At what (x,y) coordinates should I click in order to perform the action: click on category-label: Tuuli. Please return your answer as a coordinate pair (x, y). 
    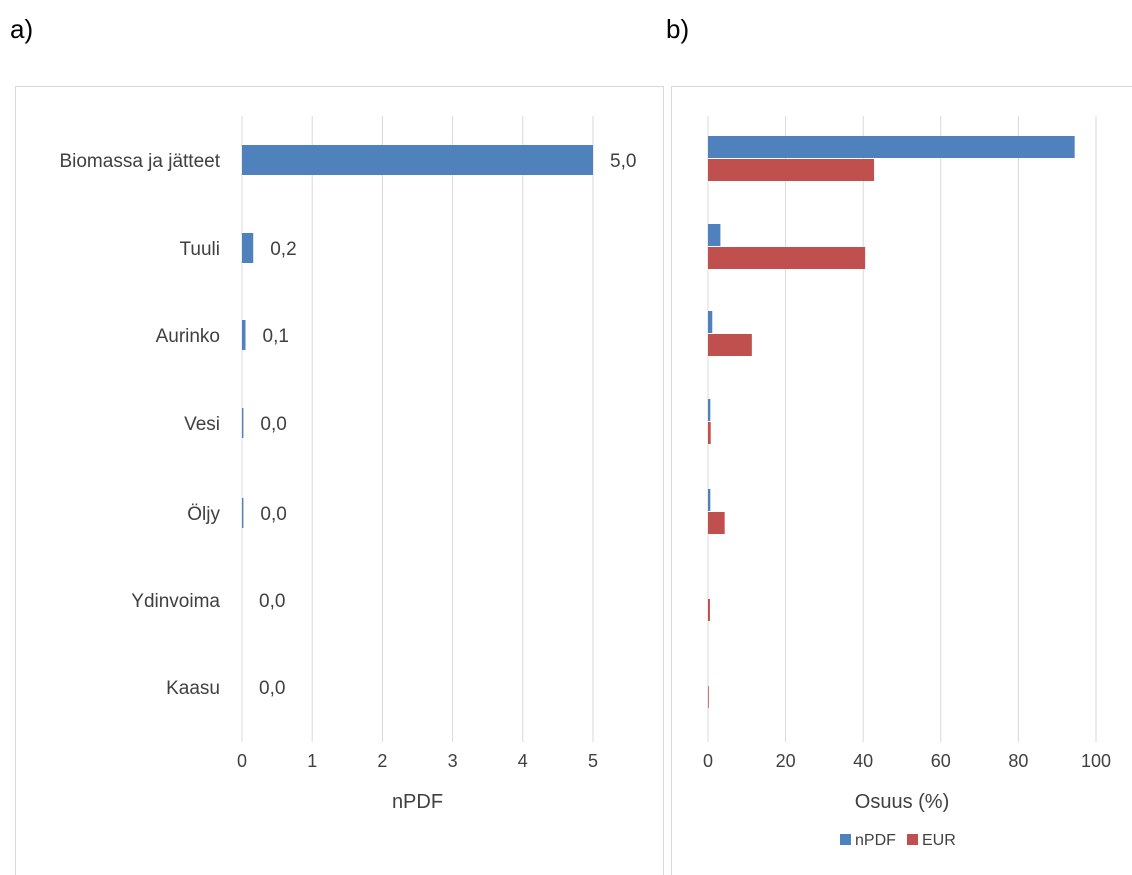
    Looking at the image, I should click on (200, 249).